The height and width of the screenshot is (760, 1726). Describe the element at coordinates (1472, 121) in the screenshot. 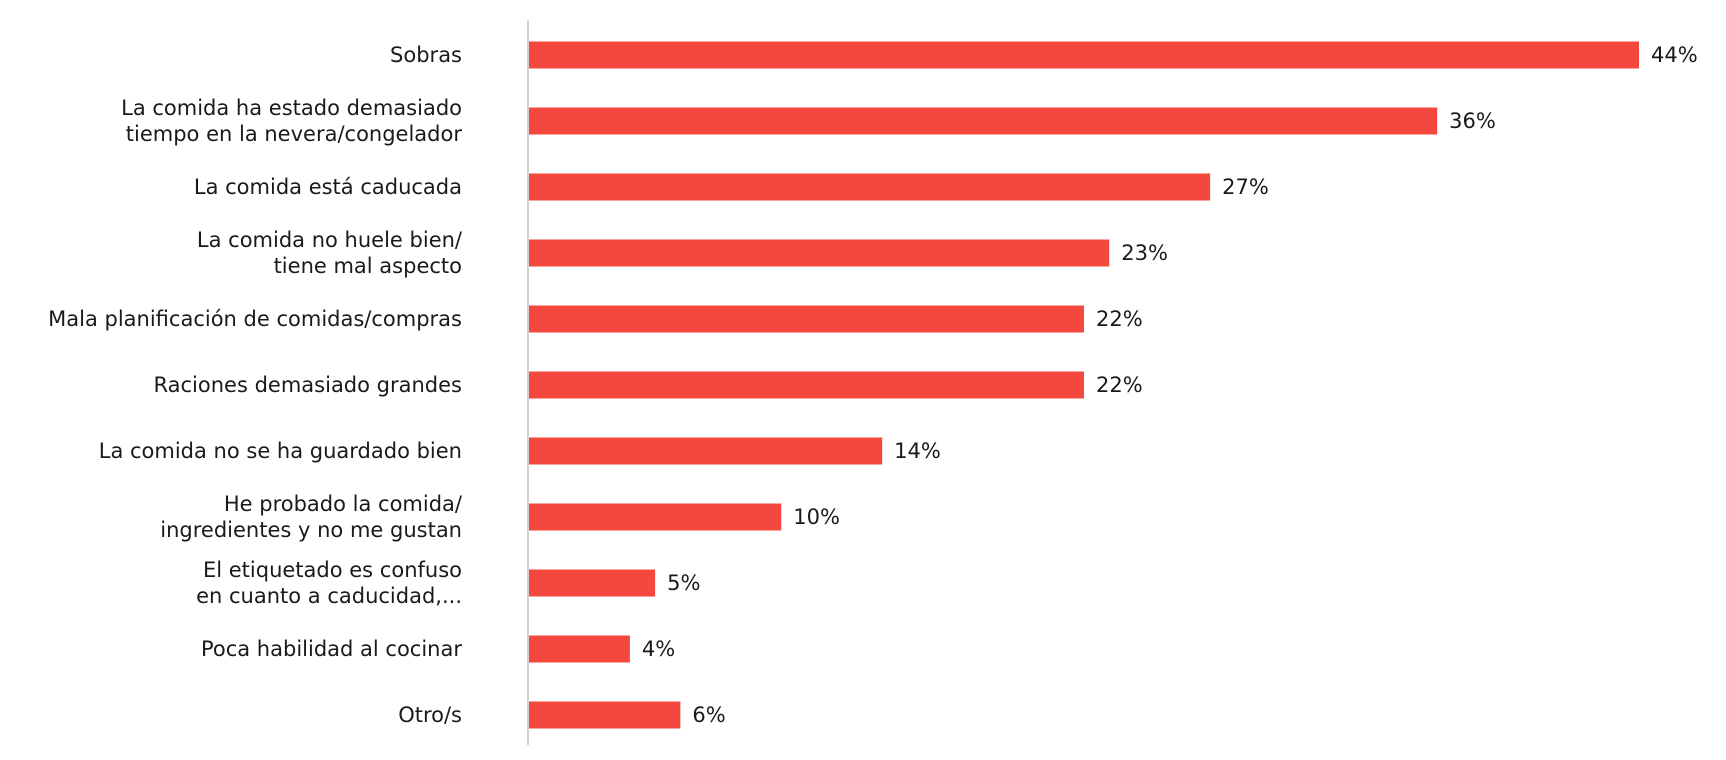

I see `value-label: 36%` at that location.